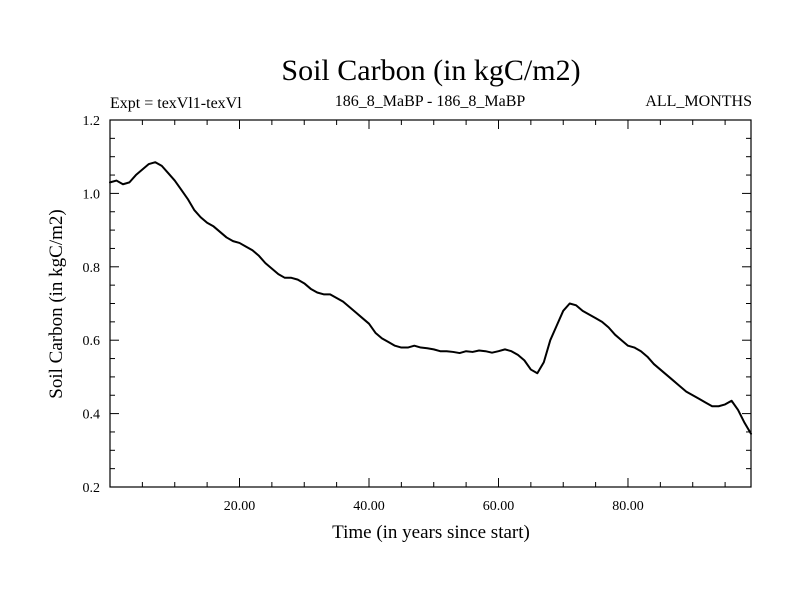 The width and height of the screenshot is (800, 600). What do you see at coordinates (92, 341) in the screenshot?
I see `y-tick-label: 0.6` at bounding box center [92, 341].